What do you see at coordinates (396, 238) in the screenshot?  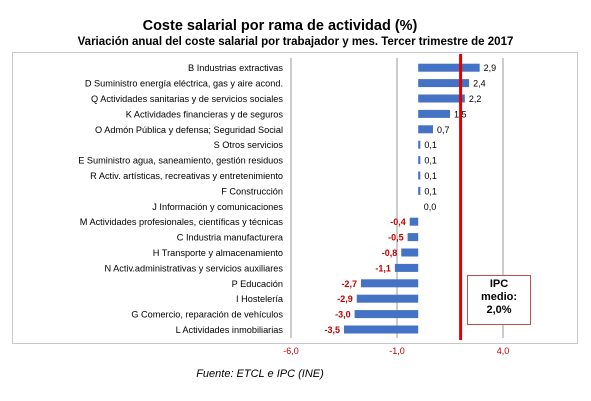 I see `value-label: -0,5` at bounding box center [396, 238].